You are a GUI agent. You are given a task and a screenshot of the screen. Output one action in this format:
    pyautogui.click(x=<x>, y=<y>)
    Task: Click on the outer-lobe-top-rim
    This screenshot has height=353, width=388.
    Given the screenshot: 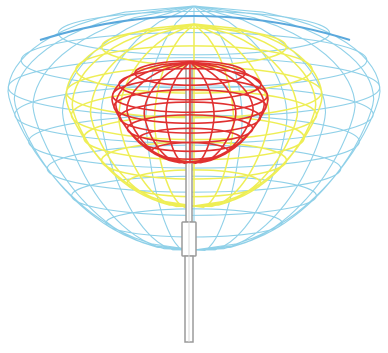 What is the action you would take?
    pyautogui.click(x=195, y=28)
    